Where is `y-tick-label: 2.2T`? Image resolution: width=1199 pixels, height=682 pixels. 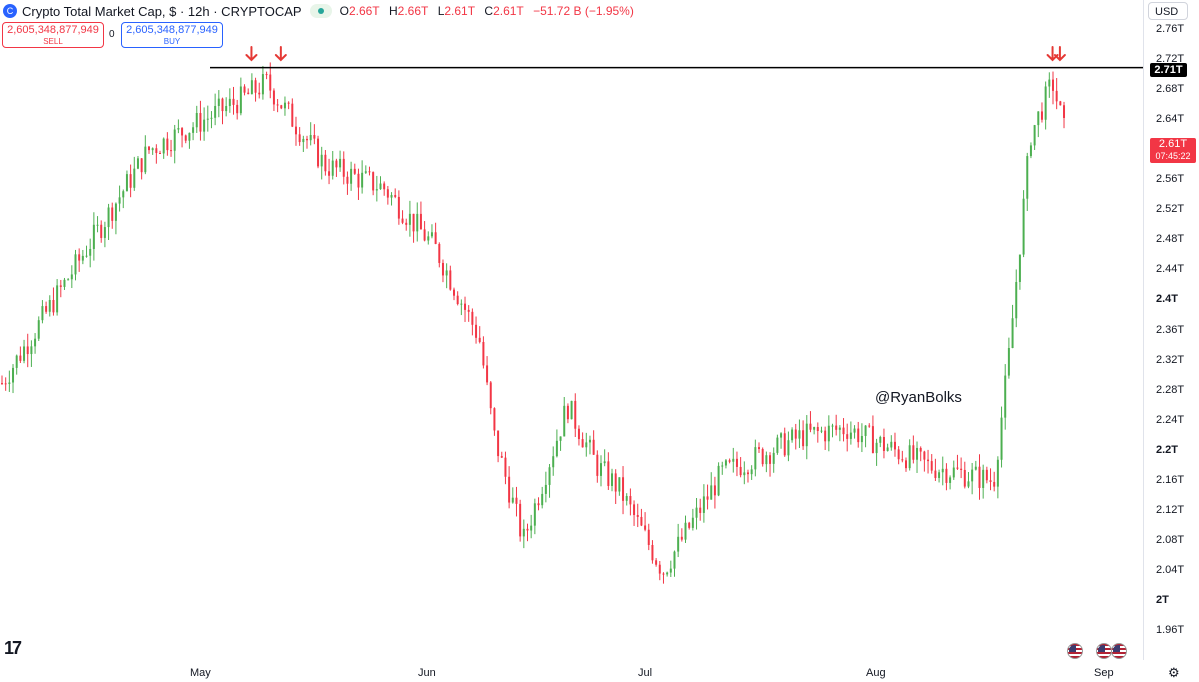
y-tick-label: 2.2T is located at coordinates (1167, 449).